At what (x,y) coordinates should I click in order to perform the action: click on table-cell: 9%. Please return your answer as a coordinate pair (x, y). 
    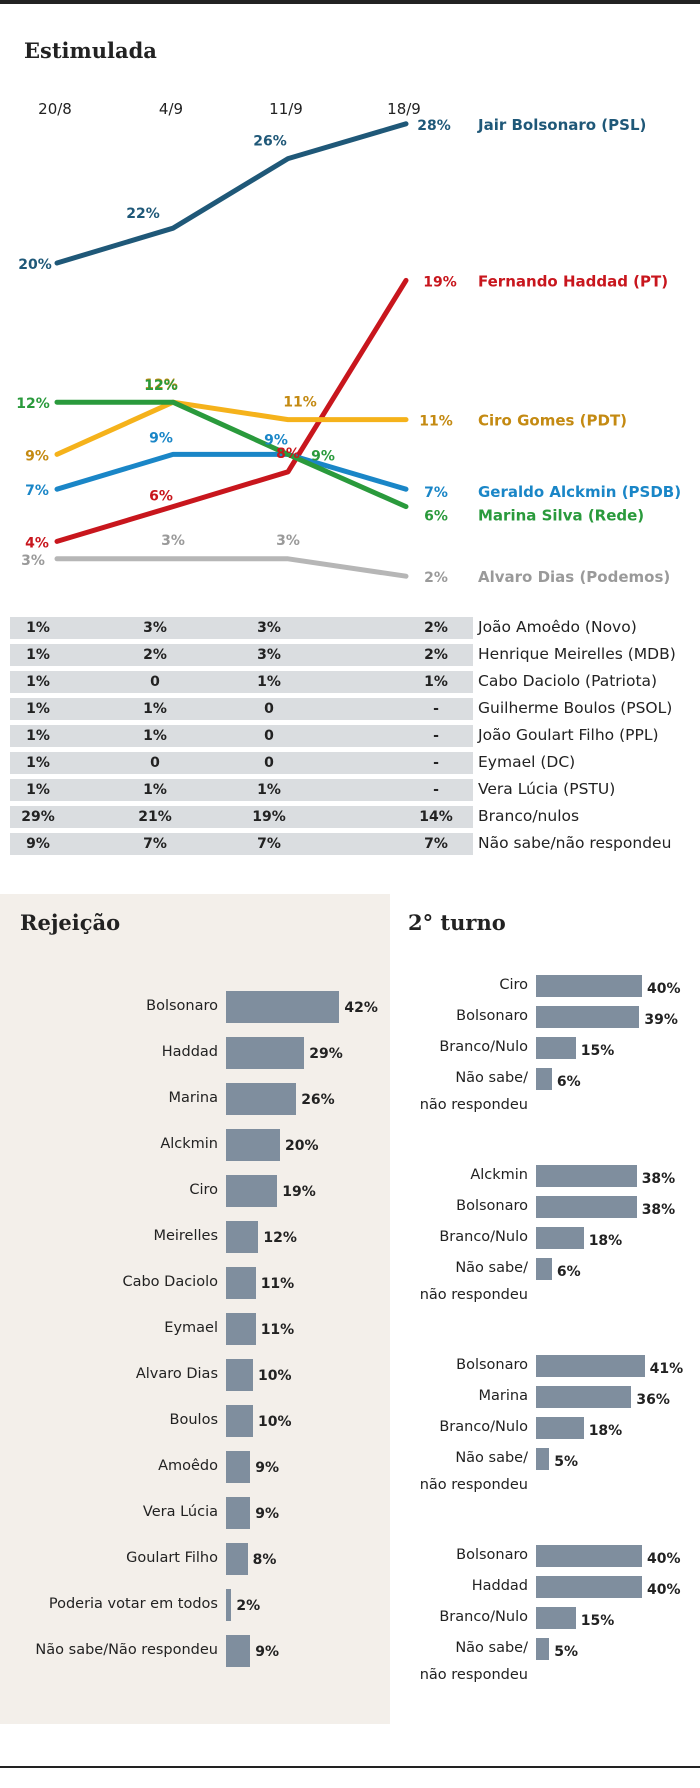
    Looking at the image, I should click on (38, 844).